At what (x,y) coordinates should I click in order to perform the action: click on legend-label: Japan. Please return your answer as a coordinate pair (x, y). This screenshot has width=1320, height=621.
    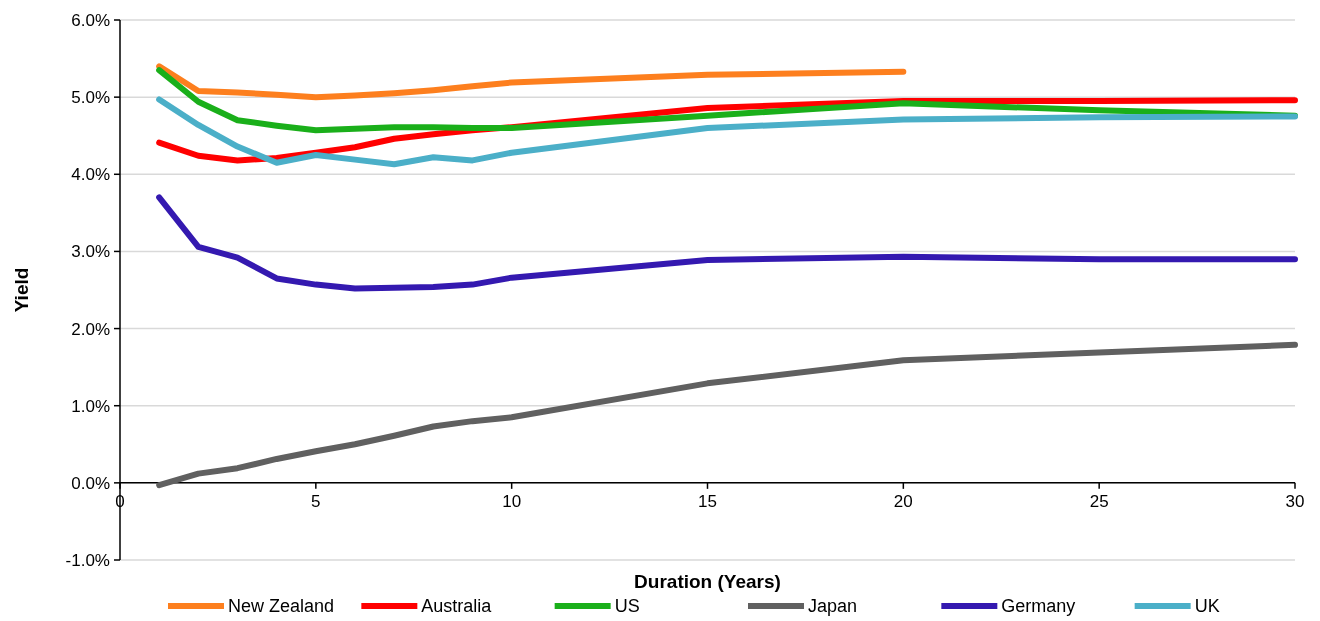
    Looking at the image, I should click on (833, 606).